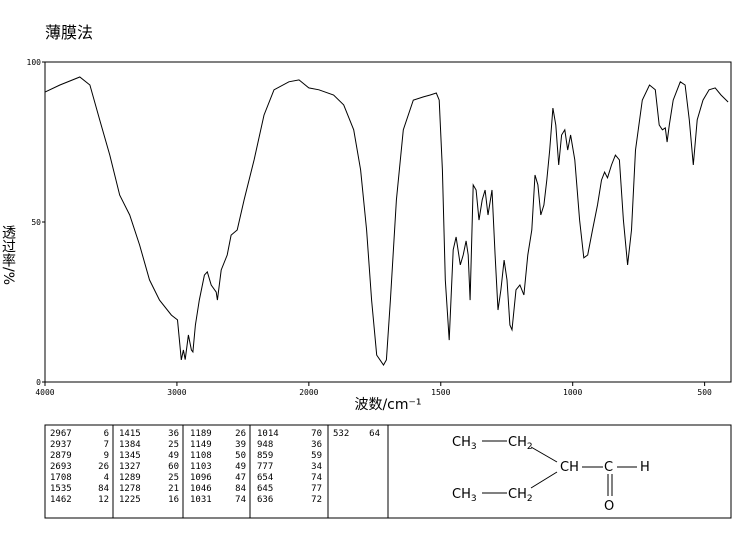 The image size is (748, 543). What do you see at coordinates (265, 445) in the screenshot?
I see `peak-wavenumber: 948` at bounding box center [265, 445].